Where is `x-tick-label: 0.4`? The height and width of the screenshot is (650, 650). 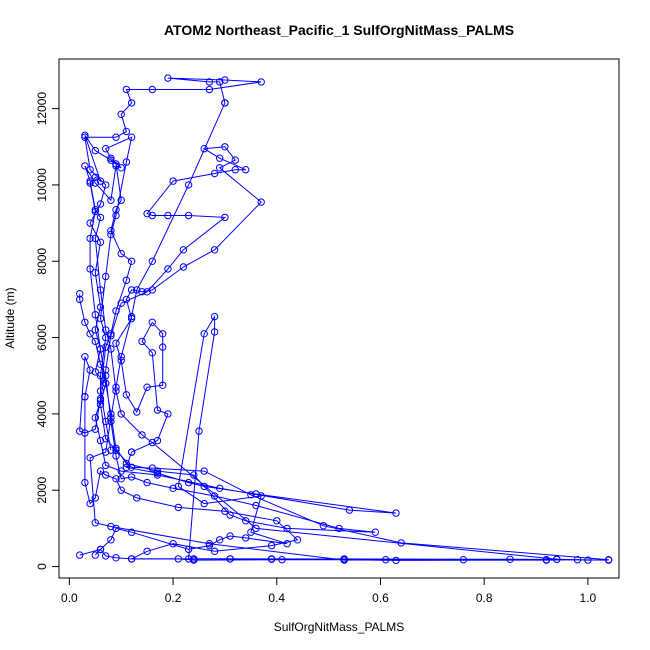
x-tick-label: 0.4 is located at coordinates (276, 598).